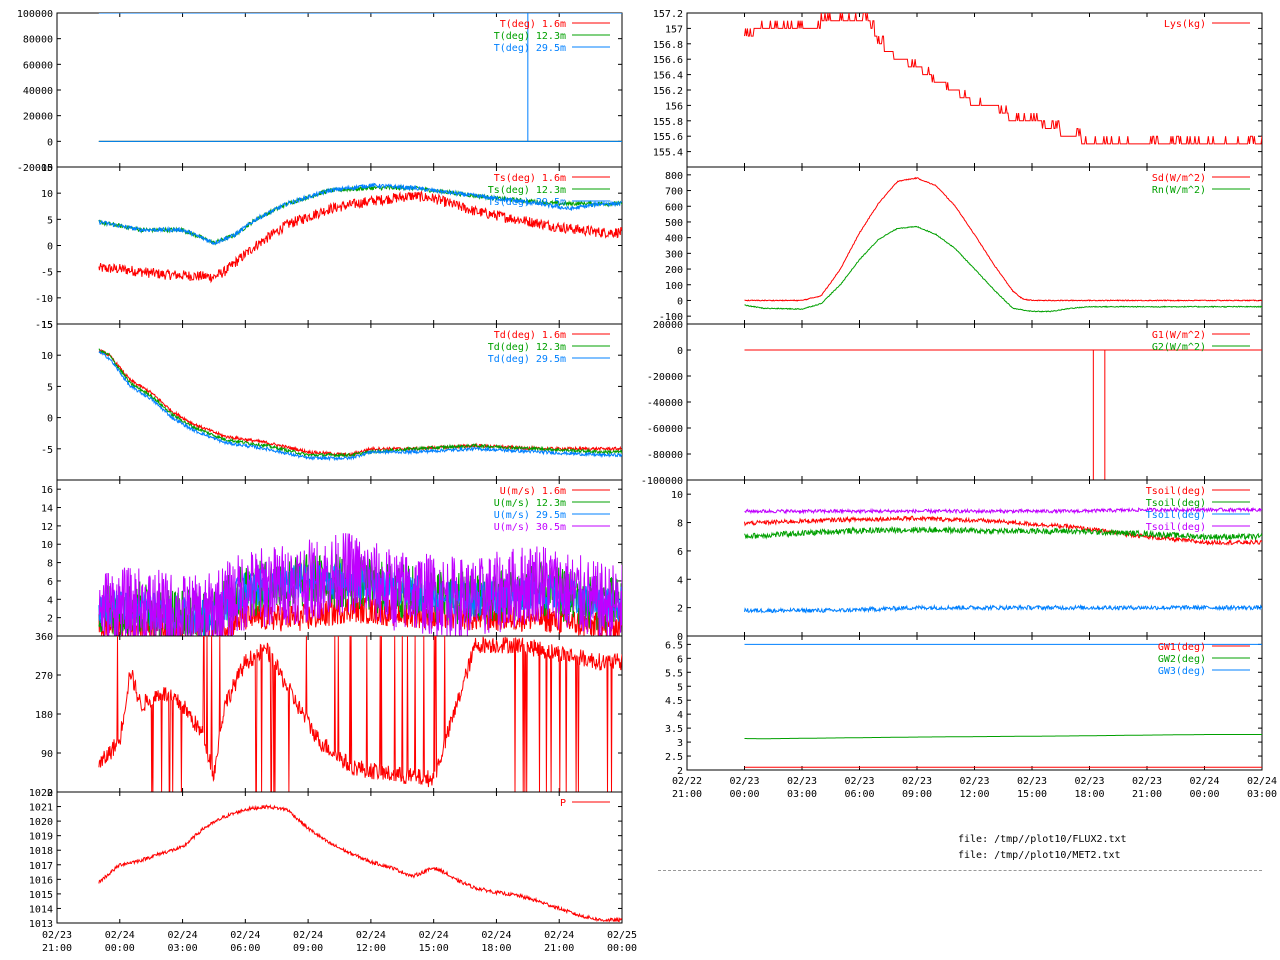 The image size is (1280, 960). Describe the element at coordinates (674, 645) in the screenshot. I see `y-tick-label: 6.5` at that location.